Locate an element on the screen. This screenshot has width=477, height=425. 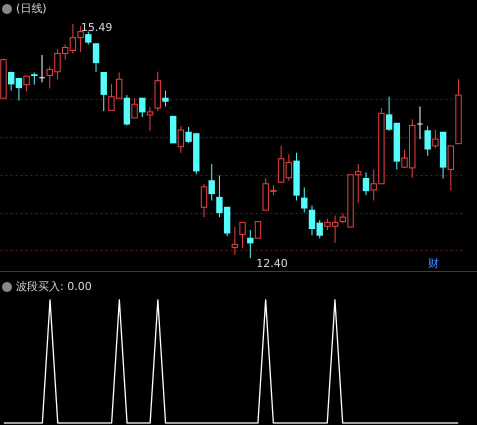
annotation: 15.49 is located at coordinates (96, 27).